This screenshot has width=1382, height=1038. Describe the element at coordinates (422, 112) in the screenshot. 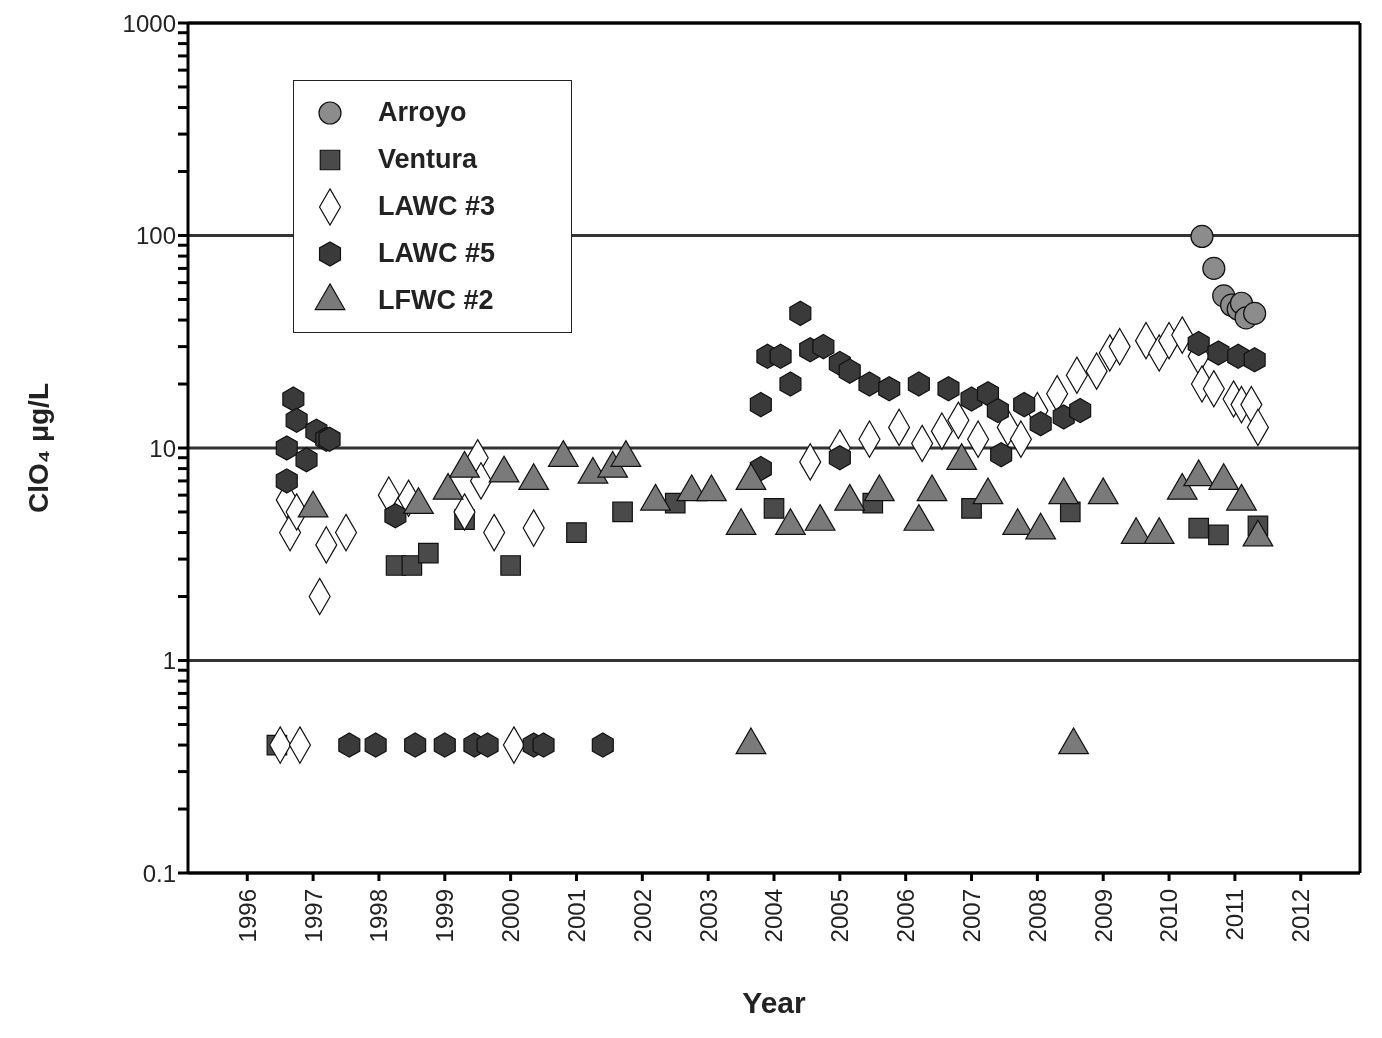

I see `legend-label: Arroyo` at that location.